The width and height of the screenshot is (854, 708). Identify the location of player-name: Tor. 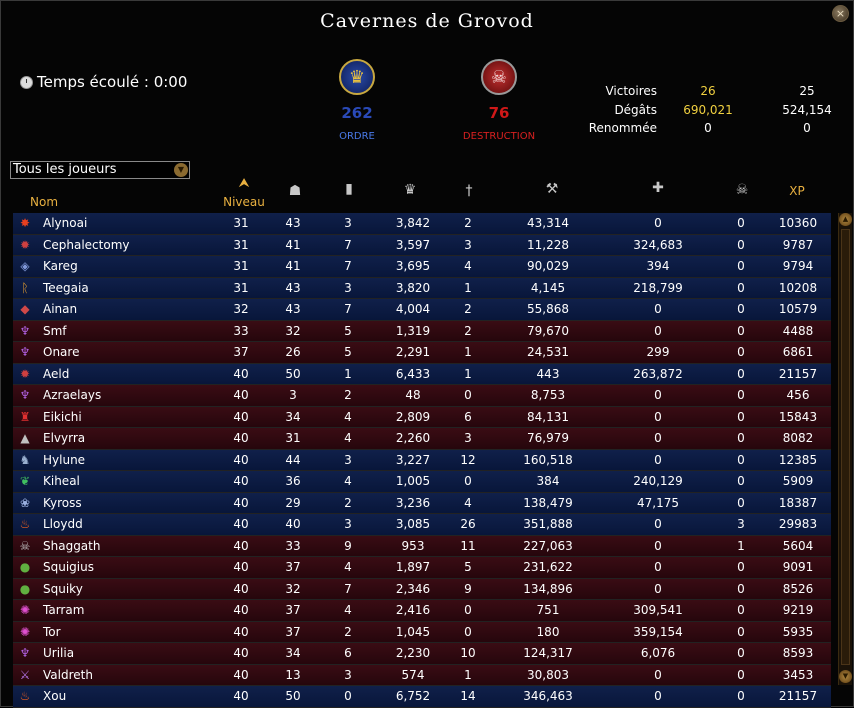
(52, 631).